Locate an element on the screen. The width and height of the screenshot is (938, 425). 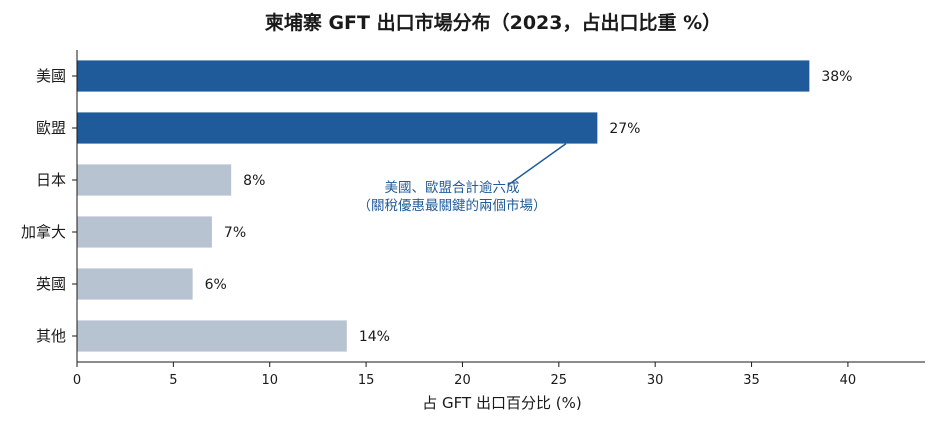
x-tick-label-7: 35 is located at coordinates (751, 380).